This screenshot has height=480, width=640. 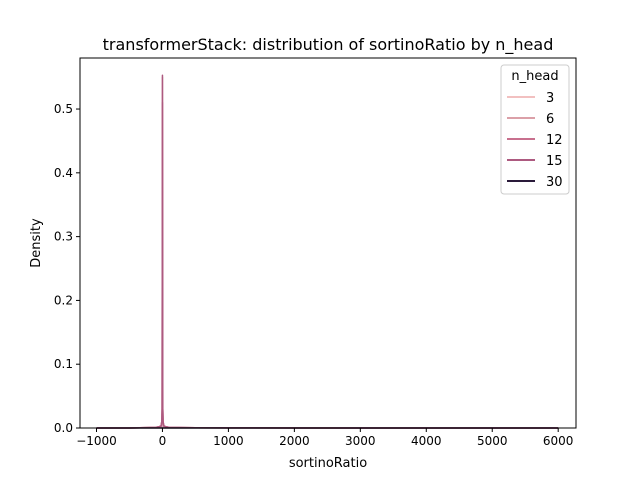 I want to click on x-axis: −1000 0 1000 2000 3000 4000 5000 6000, so click(x=324, y=438).